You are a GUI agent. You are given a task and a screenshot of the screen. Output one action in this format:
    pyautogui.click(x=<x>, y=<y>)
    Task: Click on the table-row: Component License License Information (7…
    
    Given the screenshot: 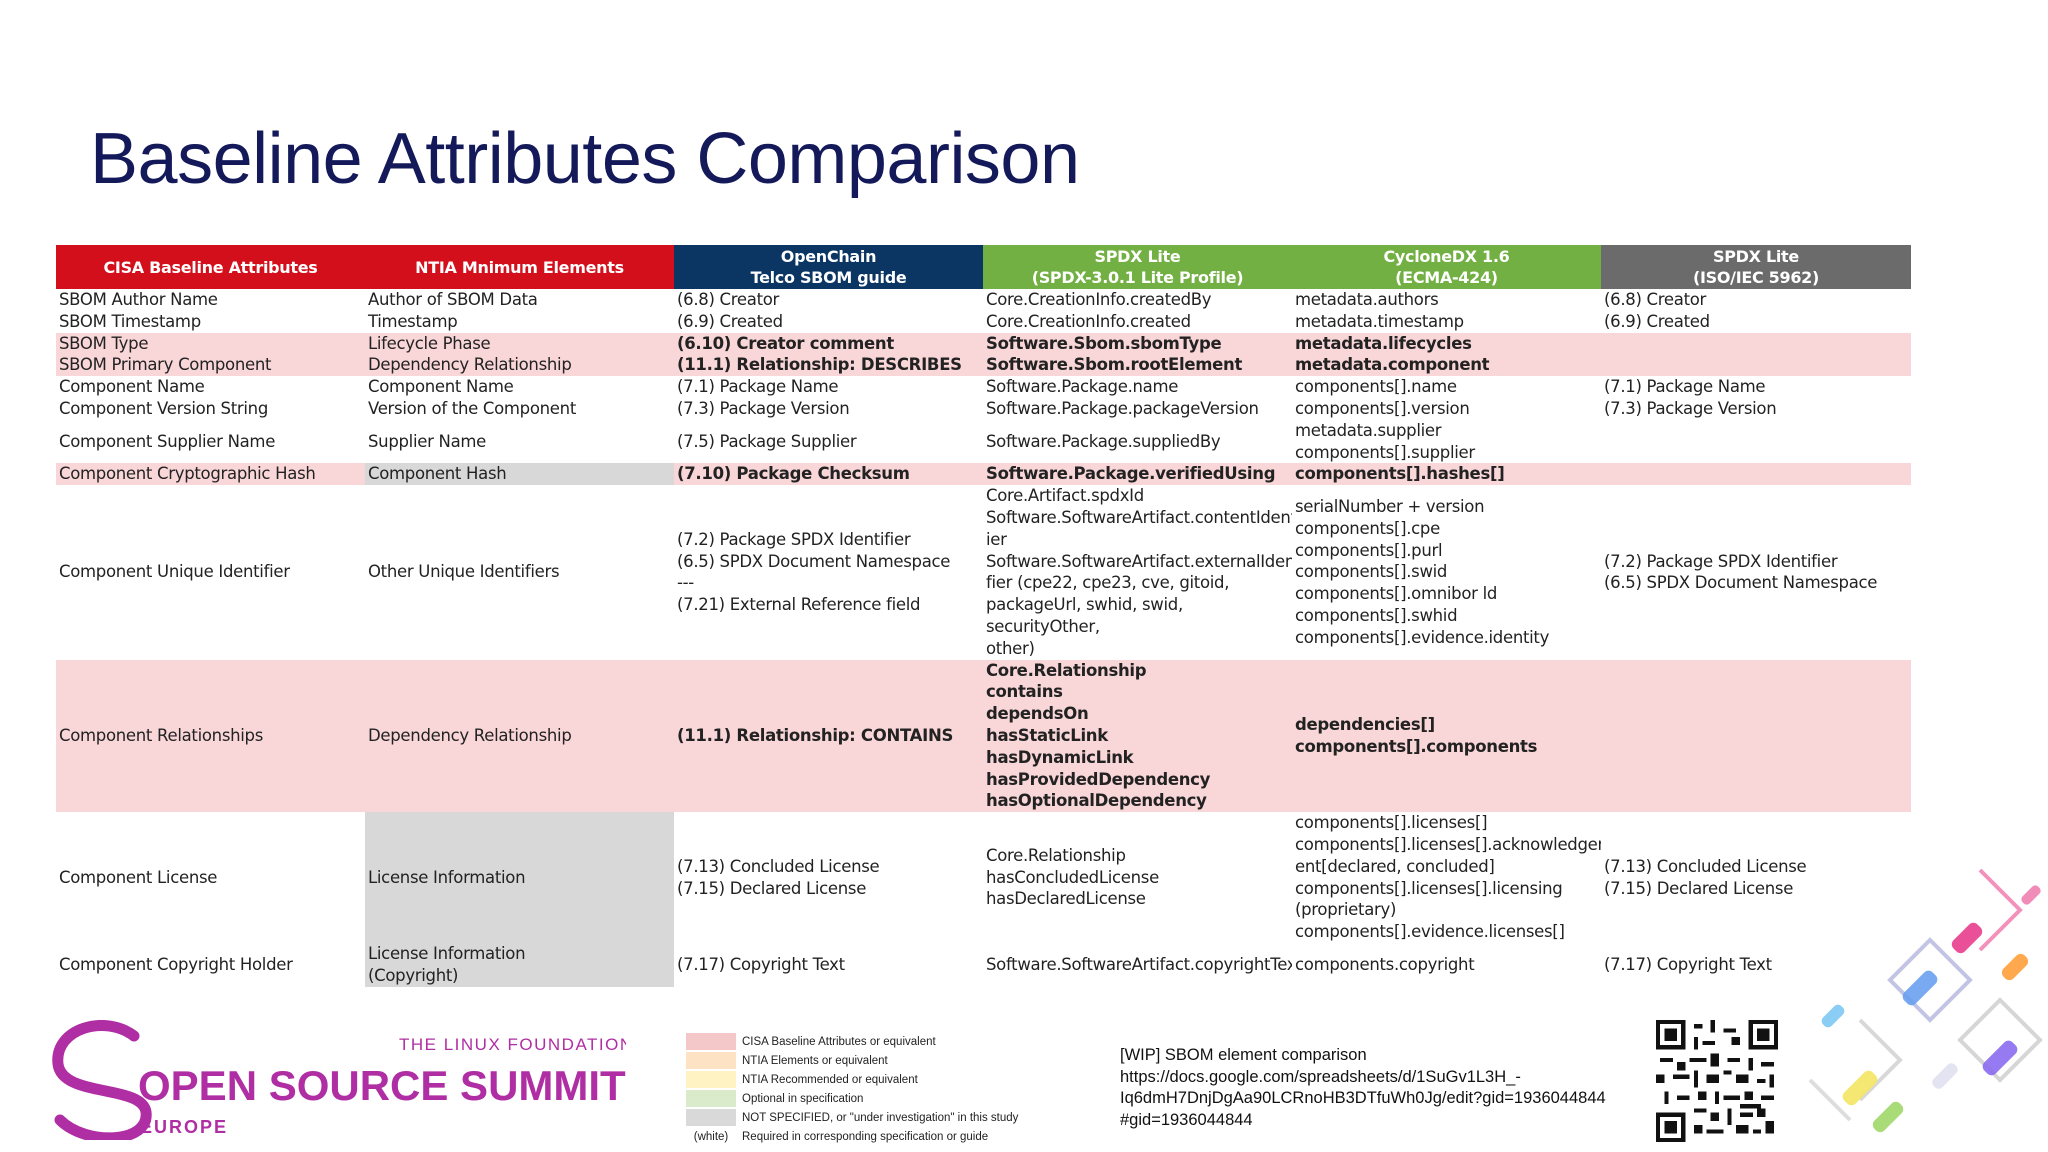 What is the action you would take?
    pyautogui.click(x=983, y=877)
    